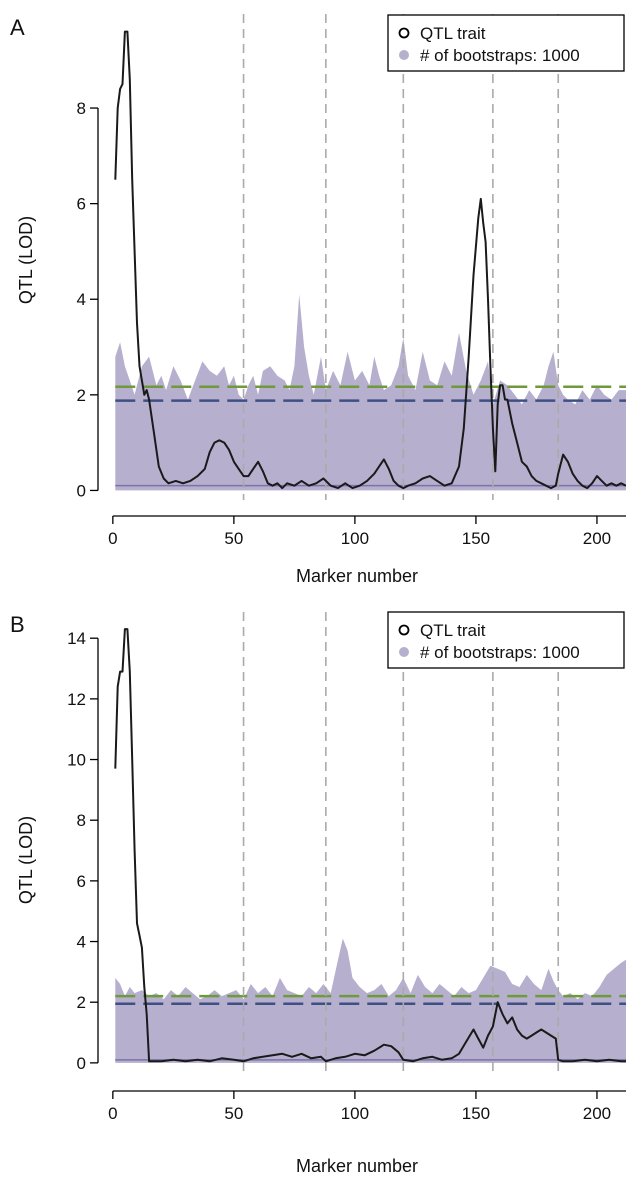 Image resolution: width=626 pixels, height=1182 pixels. What do you see at coordinates (76, 699) in the screenshot?
I see `y-tick-label: 12` at bounding box center [76, 699].